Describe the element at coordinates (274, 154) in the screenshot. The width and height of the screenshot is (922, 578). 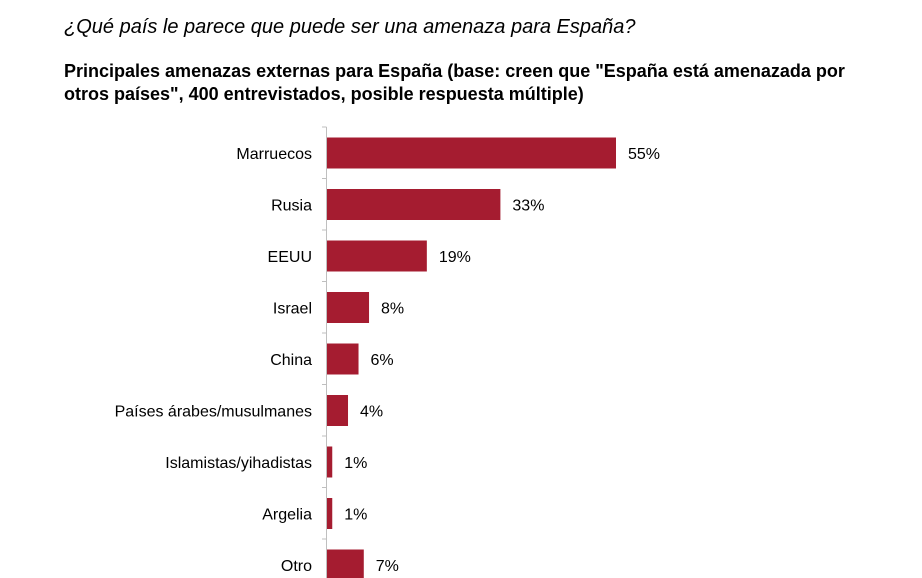
I see `category-label: Marruecos` at that location.